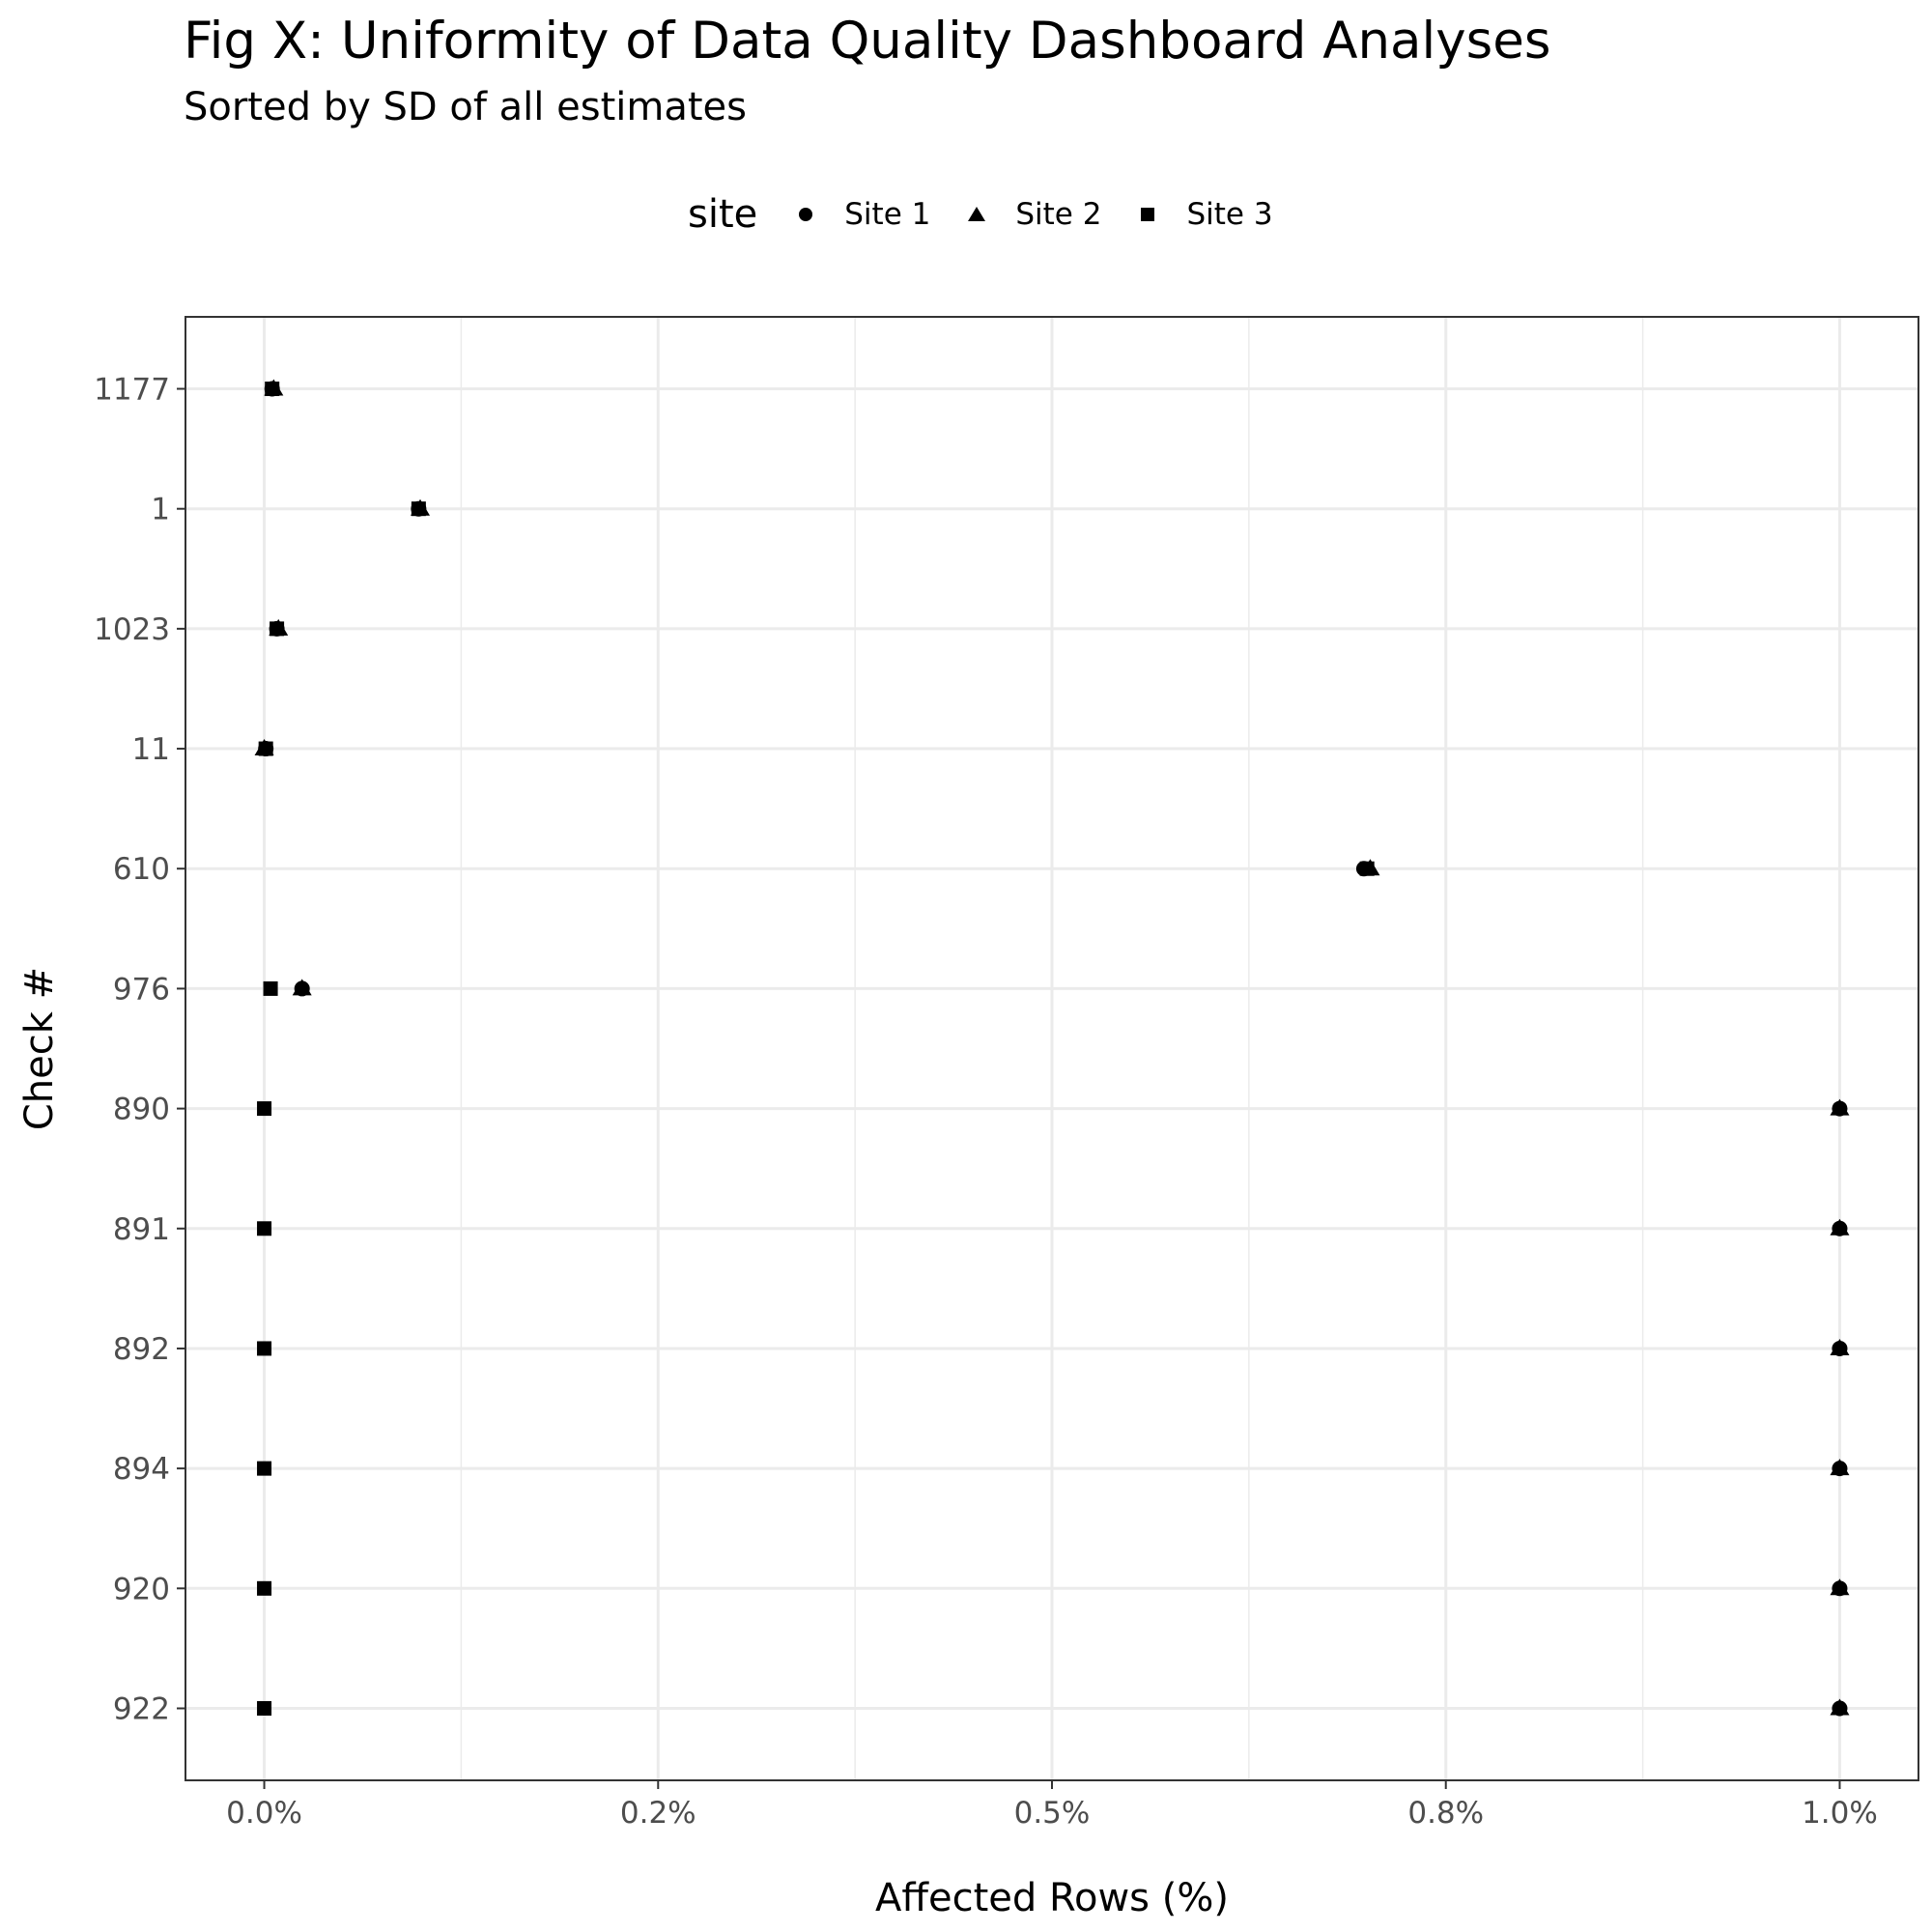 This screenshot has height=1932, width=1932. Describe the element at coordinates (160, 510) in the screenshot. I see `y-tick-label: 1` at that location.